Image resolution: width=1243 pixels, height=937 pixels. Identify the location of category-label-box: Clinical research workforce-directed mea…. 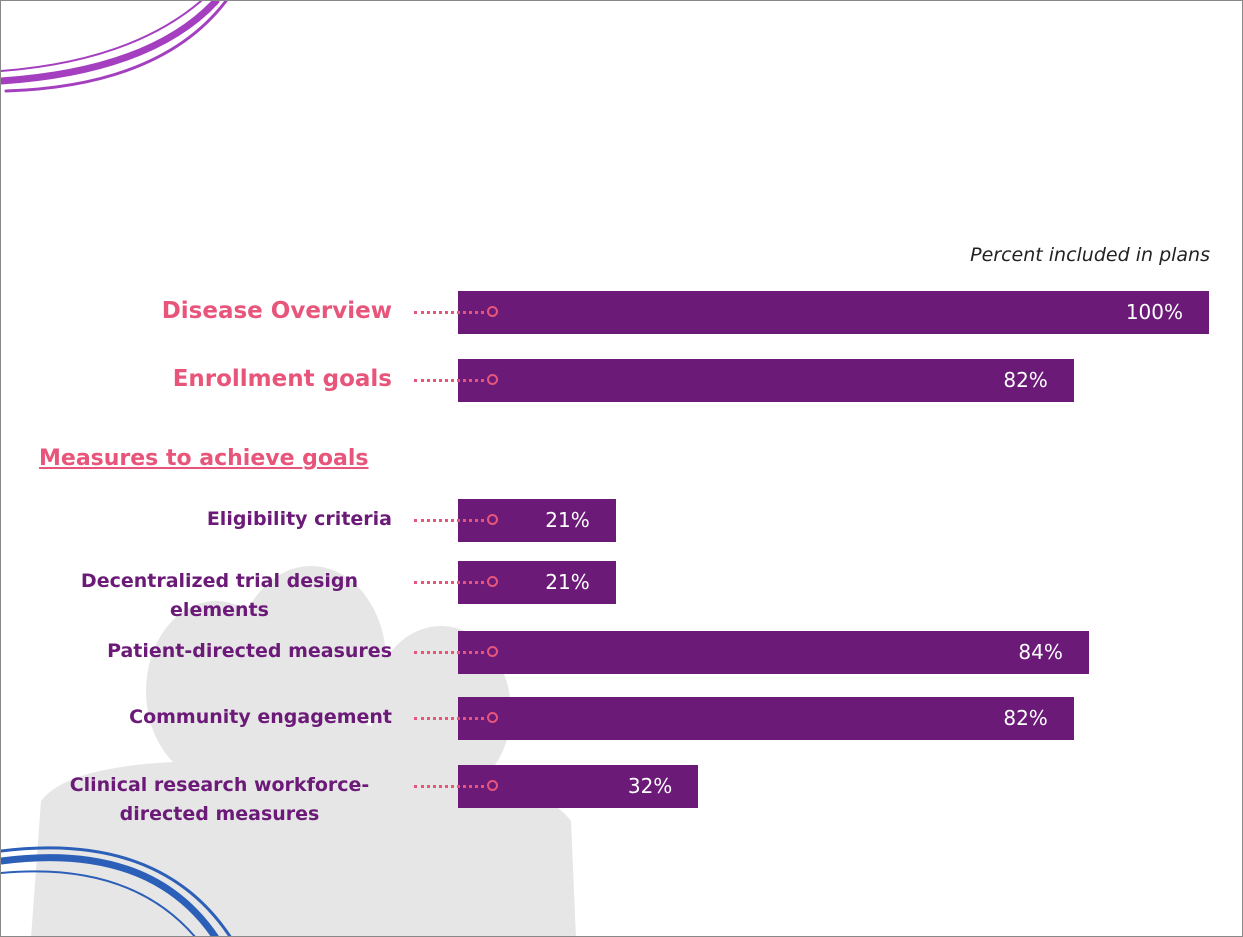
(219, 800).